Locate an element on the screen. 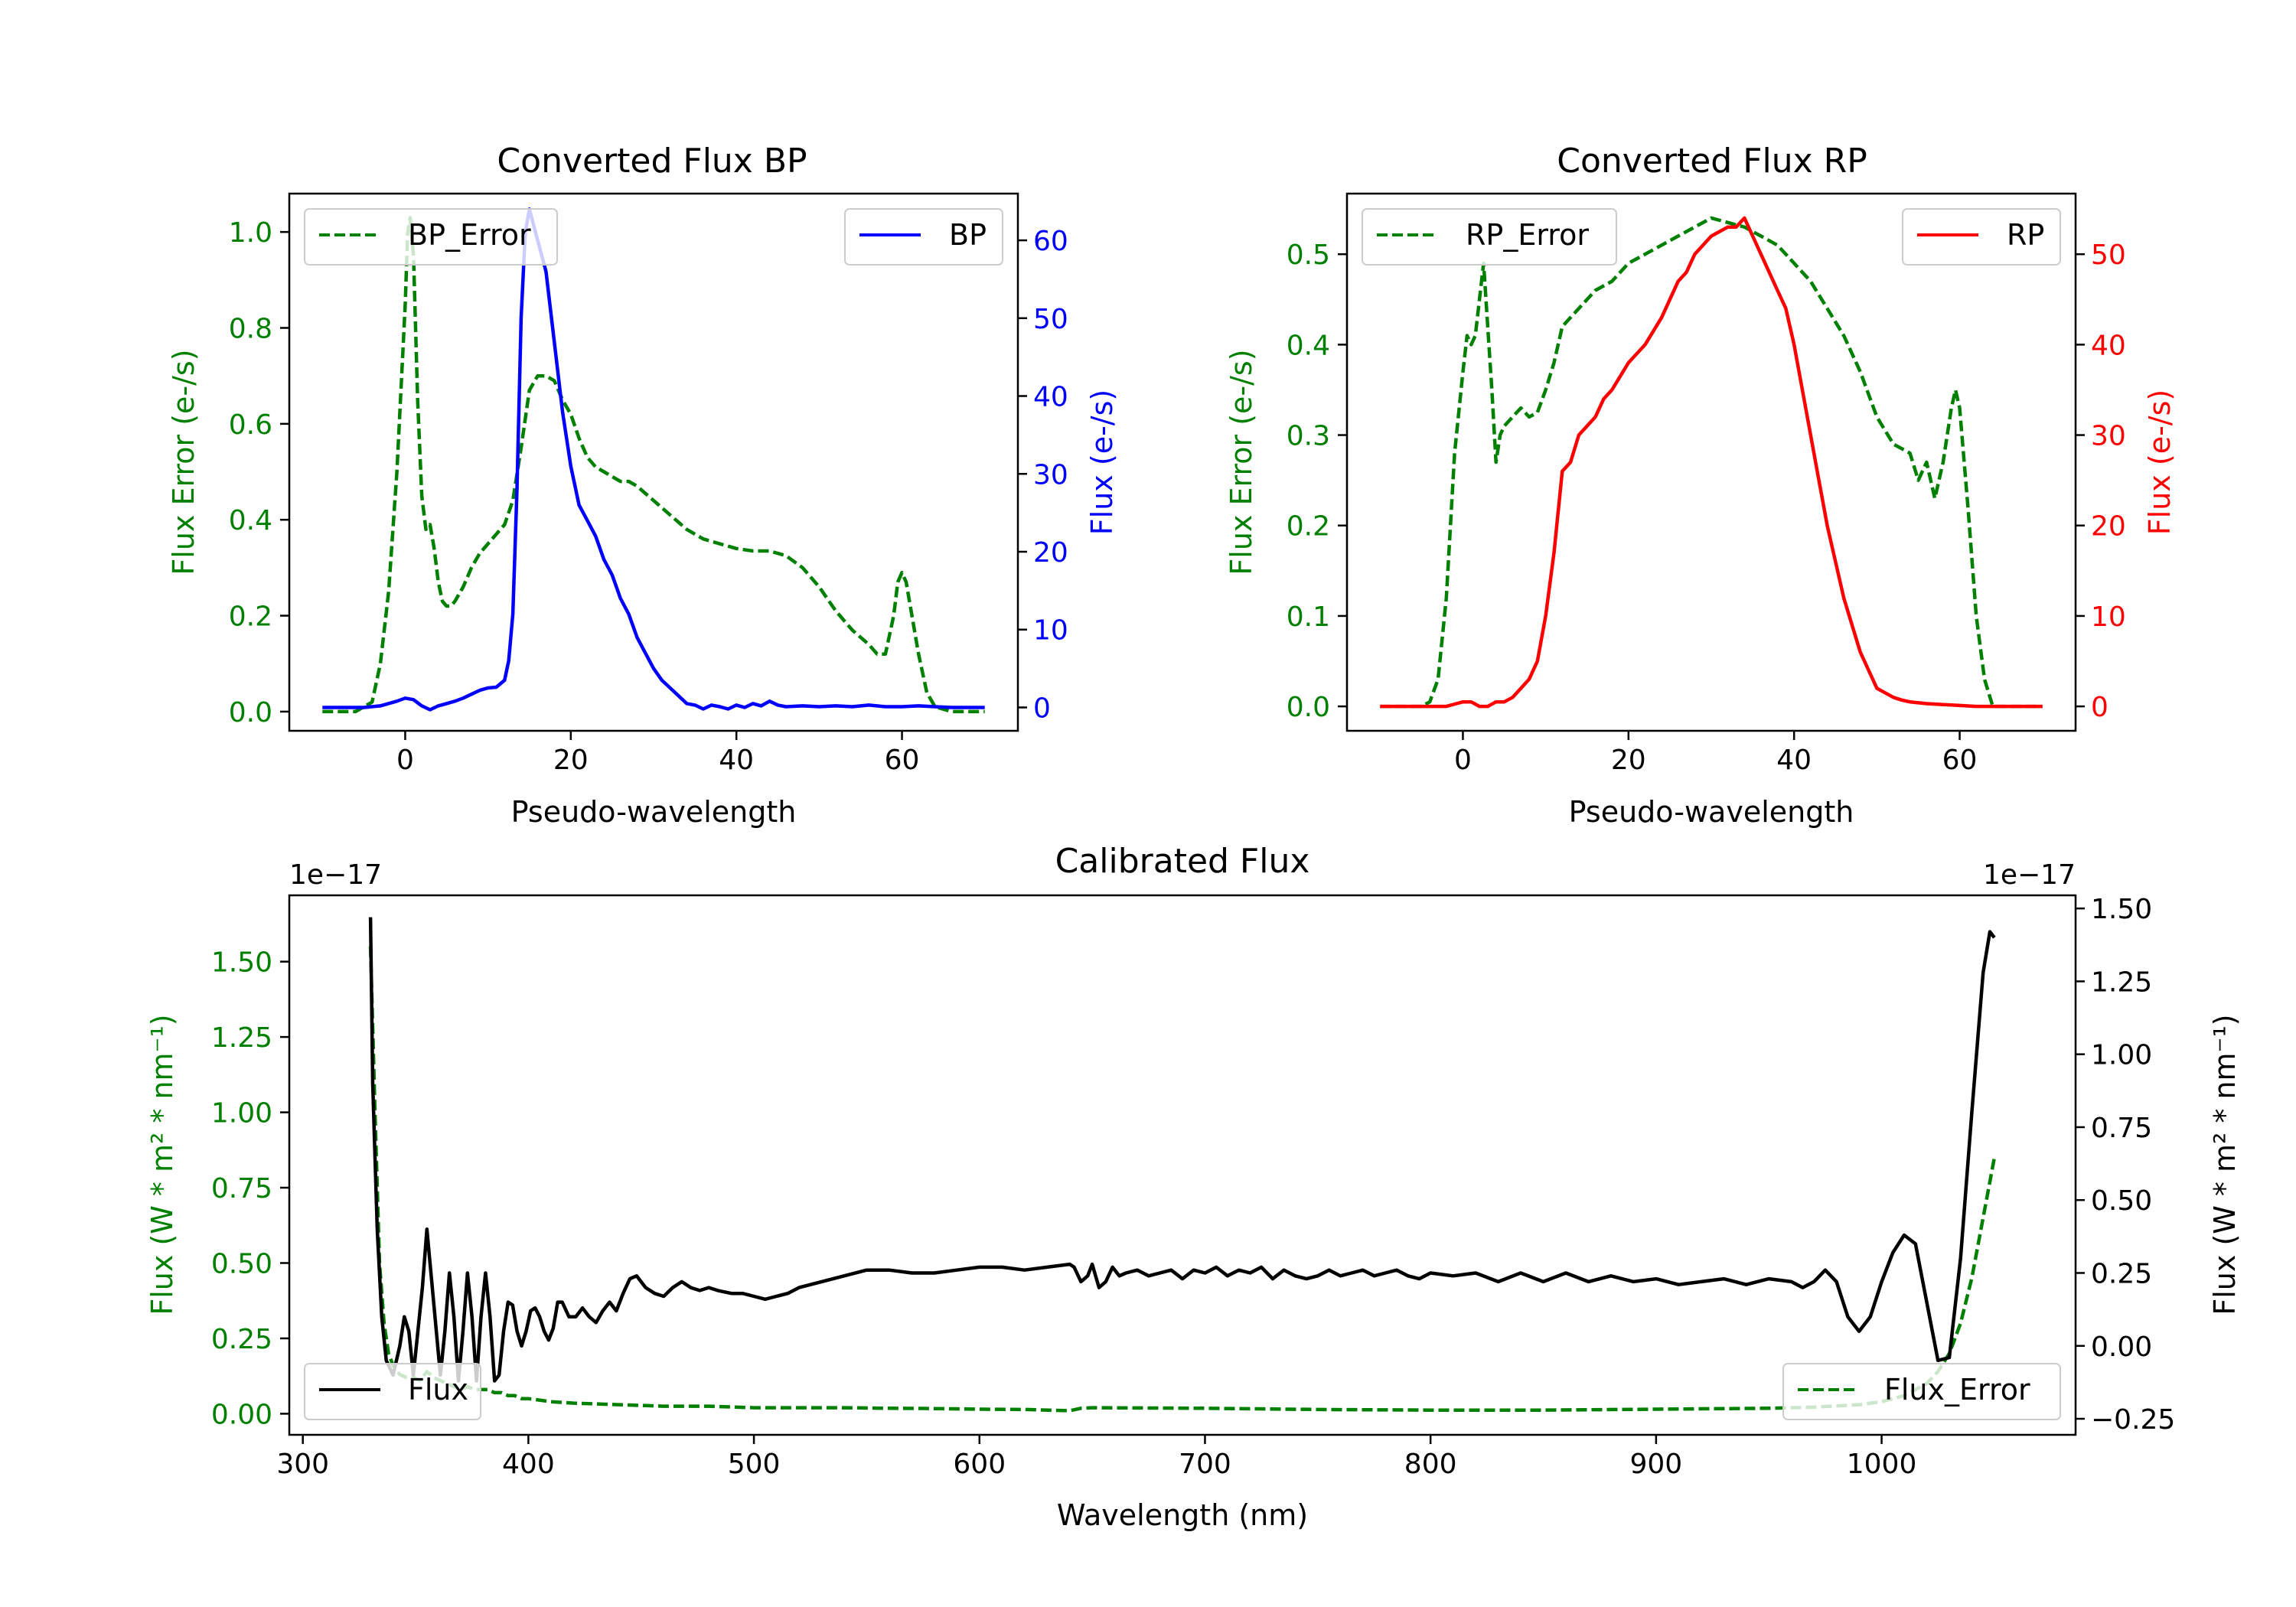 The width and height of the screenshot is (2296, 1607). calibrated-right-tick-label: 1.00 is located at coordinates (2121, 1055).